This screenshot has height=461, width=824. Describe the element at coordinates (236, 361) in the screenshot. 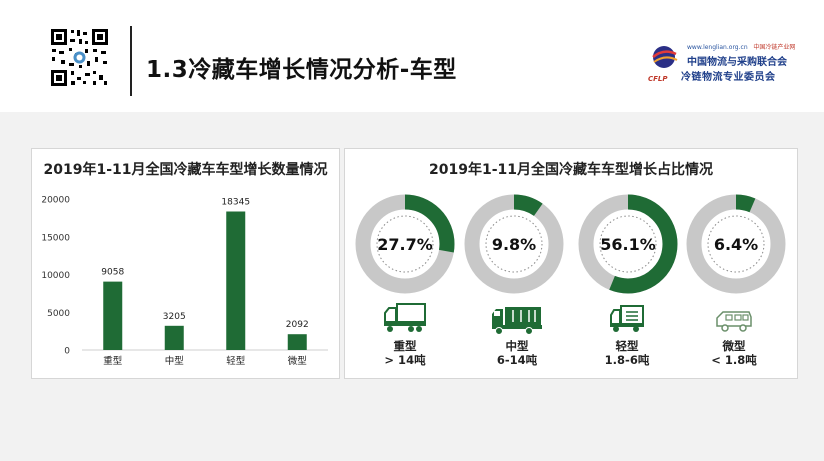

I see `x-category-label: 轻型` at that location.